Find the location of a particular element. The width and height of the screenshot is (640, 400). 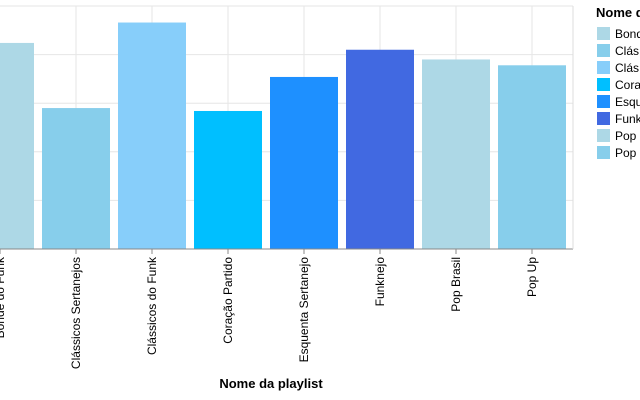

legend: Nome d Bonde Clás Clás Cora Esqu Funk Pop Pop is located at coordinates (618, 82).